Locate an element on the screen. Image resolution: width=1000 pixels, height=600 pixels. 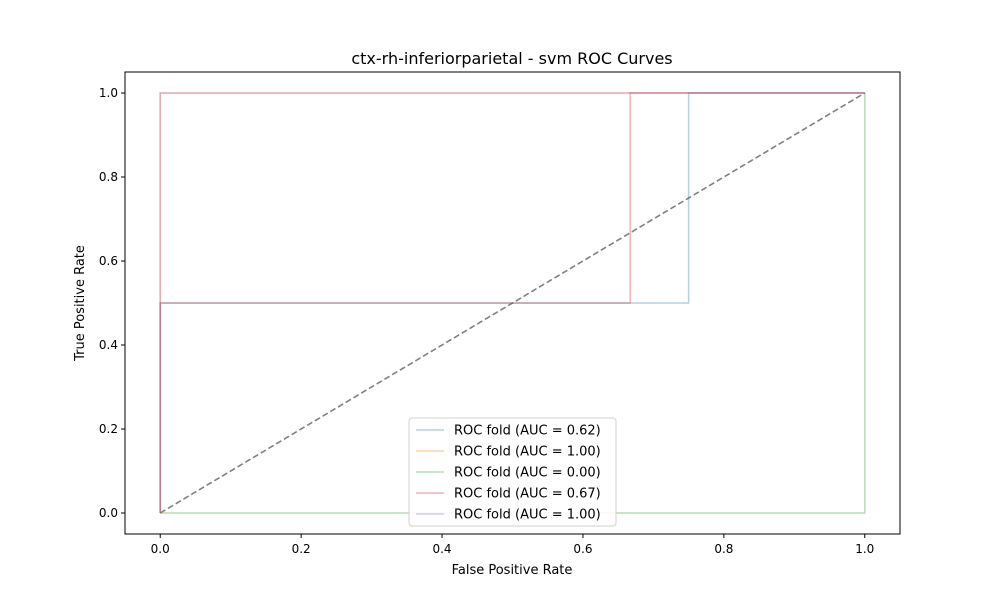
legend-entry: ROC fold (AUC = 0.00) is located at coordinates (527, 473).